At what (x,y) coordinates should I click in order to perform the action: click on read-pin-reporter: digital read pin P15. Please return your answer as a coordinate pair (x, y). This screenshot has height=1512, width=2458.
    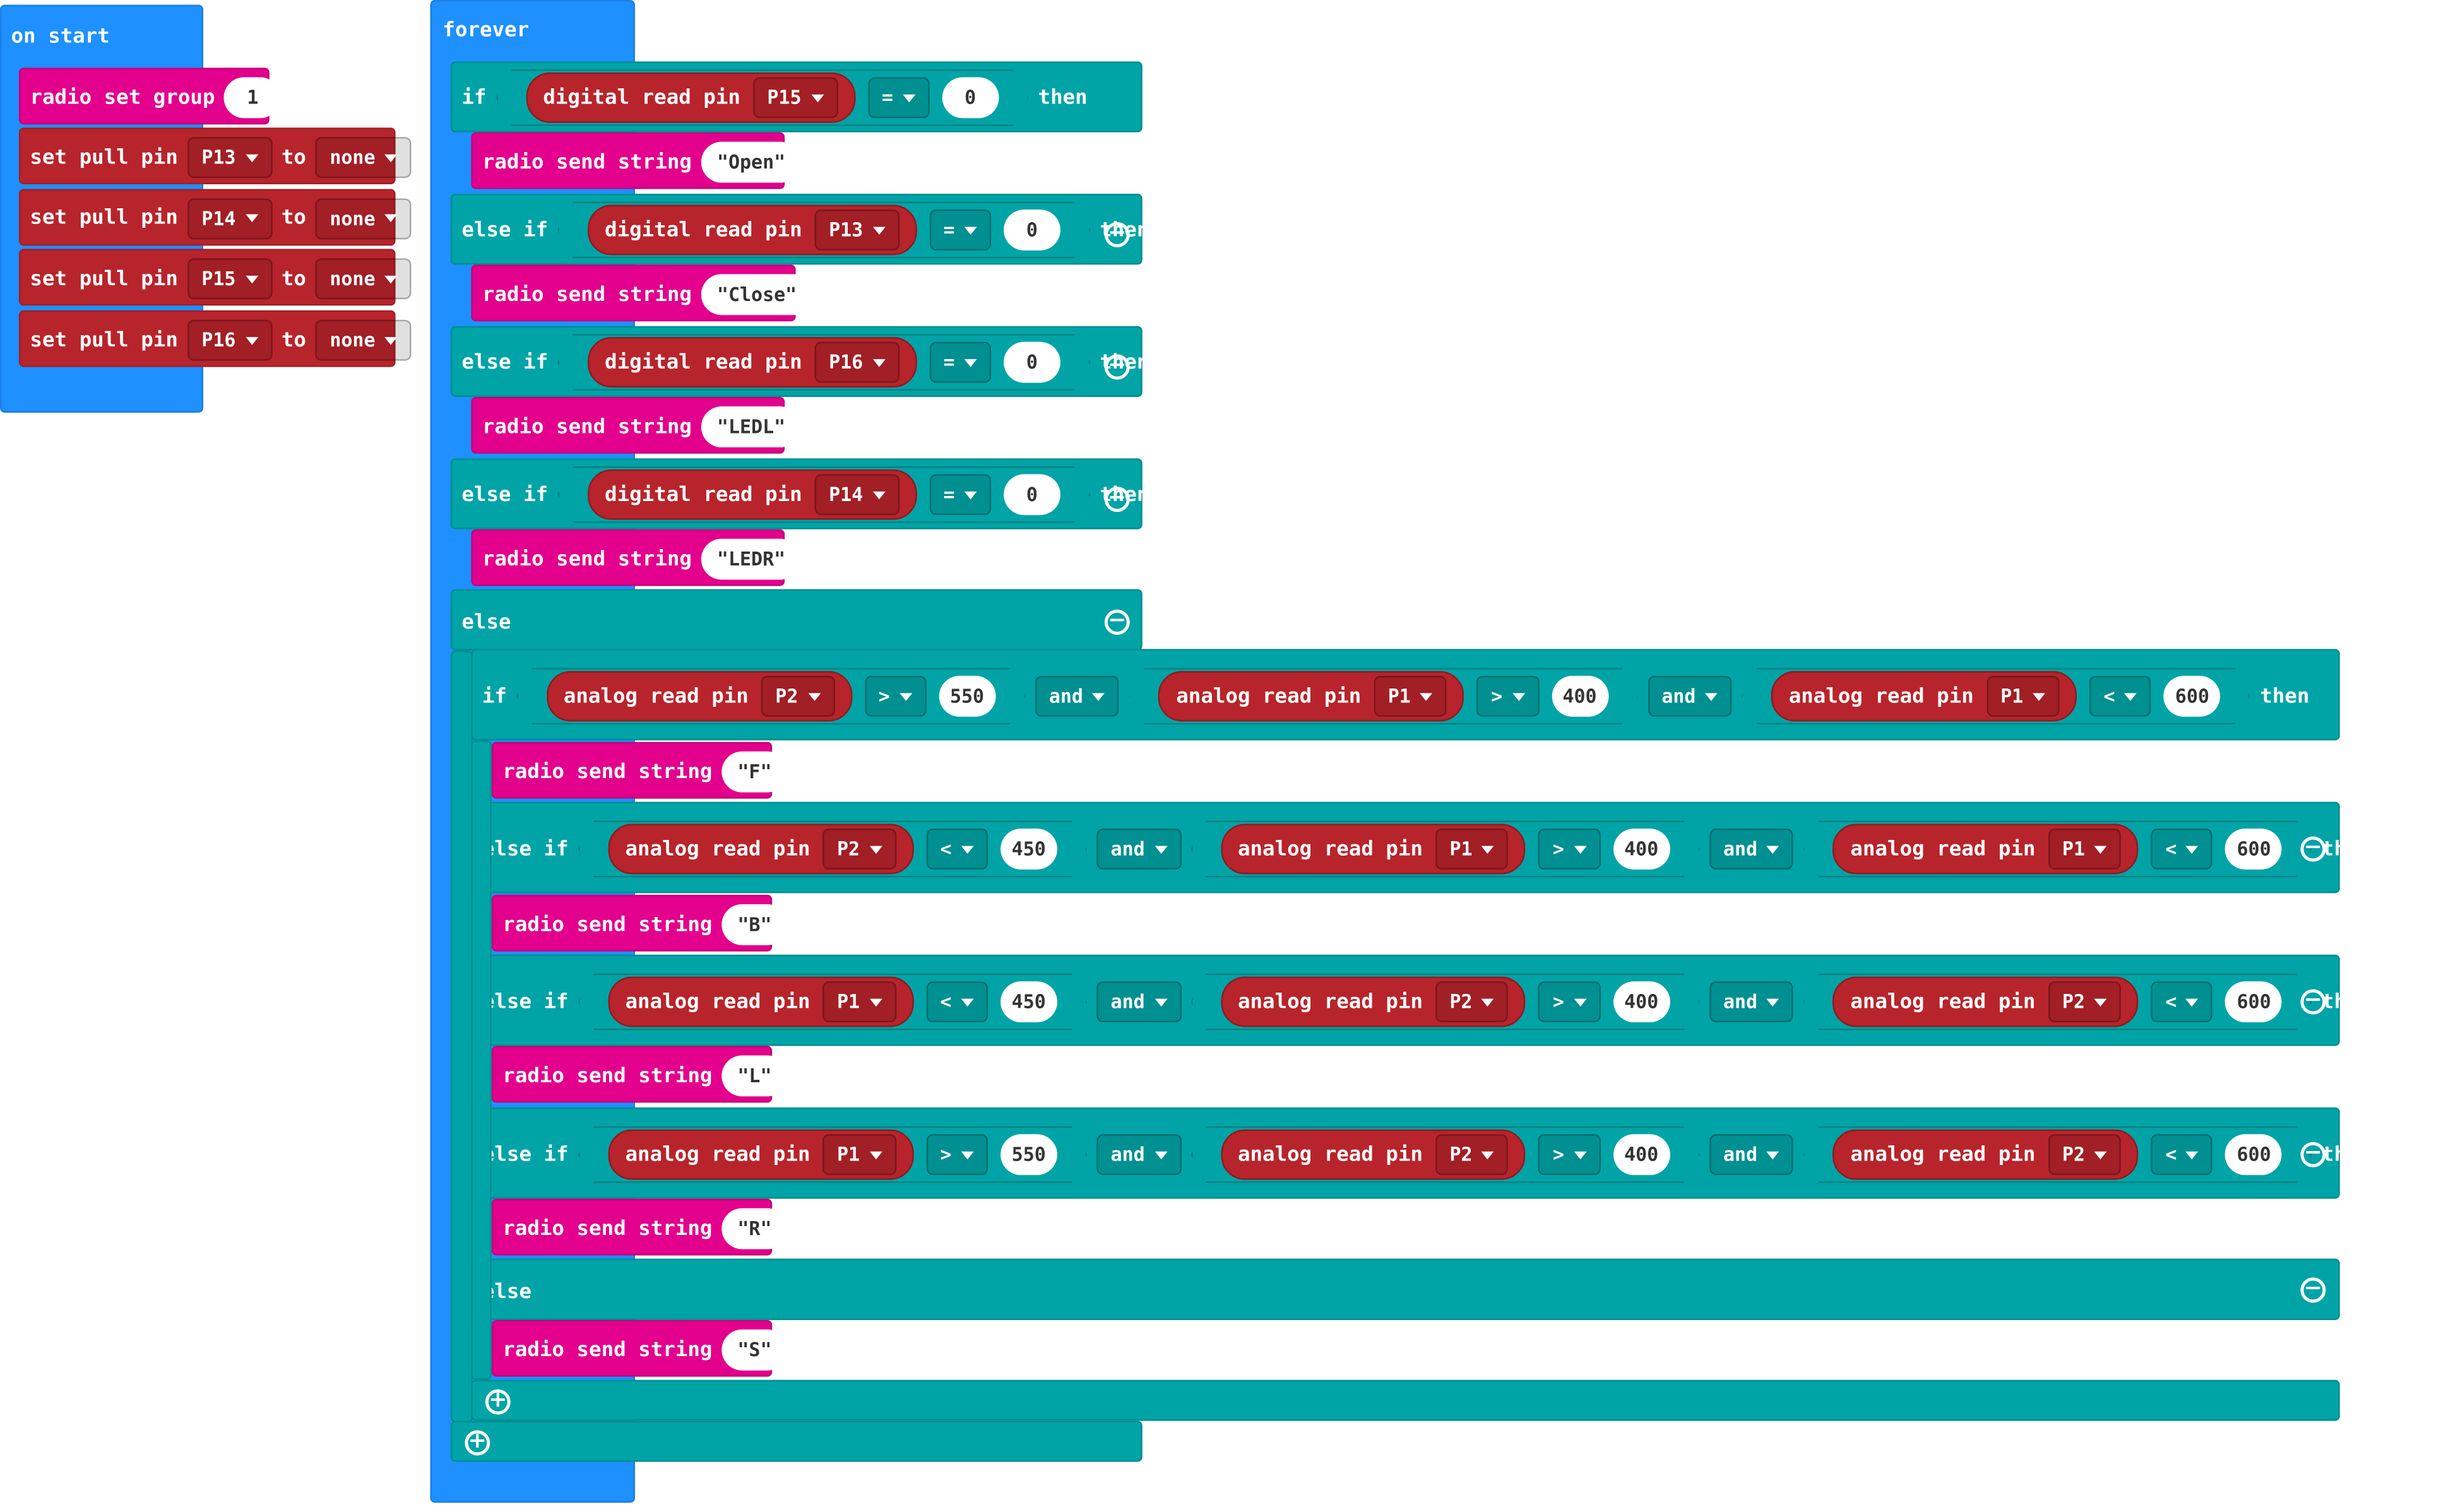
    Looking at the image, I should click on (690, 98).